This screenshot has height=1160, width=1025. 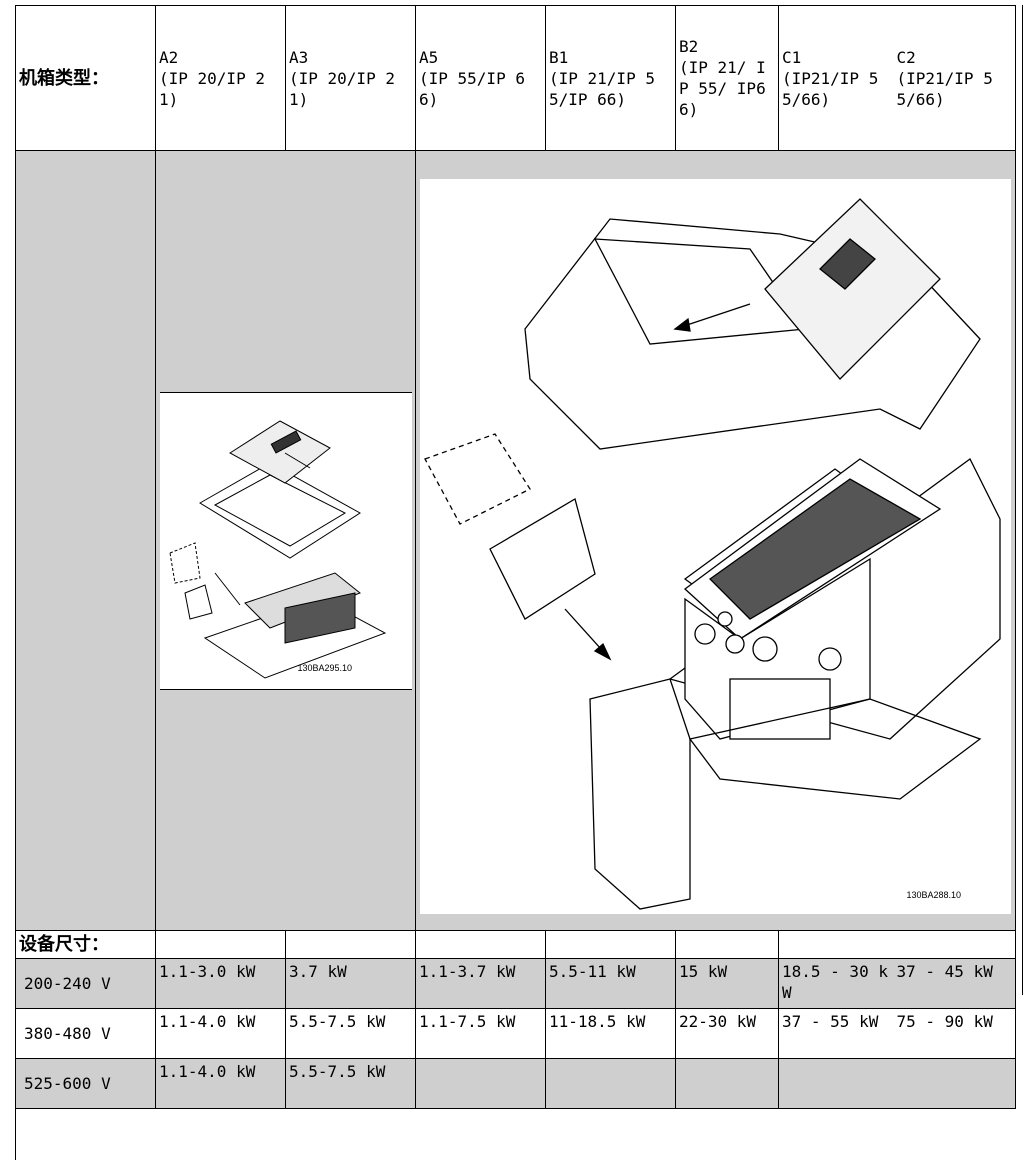 I want to click on power-range: 11-18.5 kW, so click(x=597, y=1021).